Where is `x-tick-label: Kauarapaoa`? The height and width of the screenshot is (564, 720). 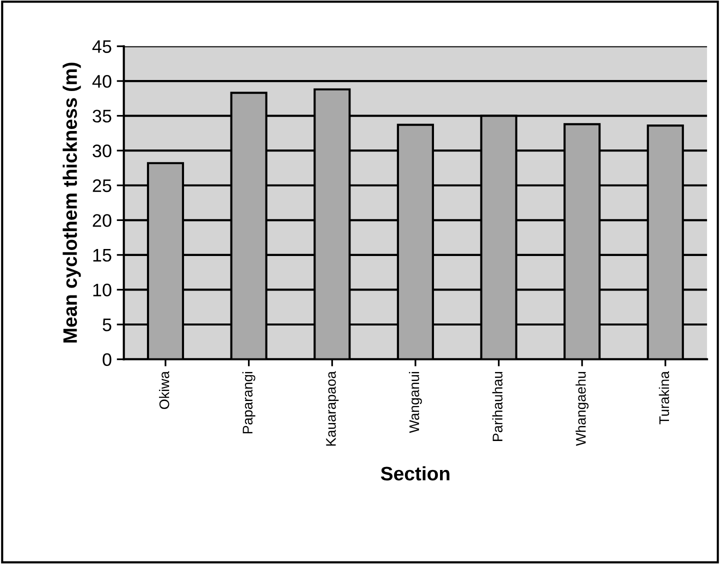
x-tick-label: Kauarapaoa is located at coordinates (332, 408).